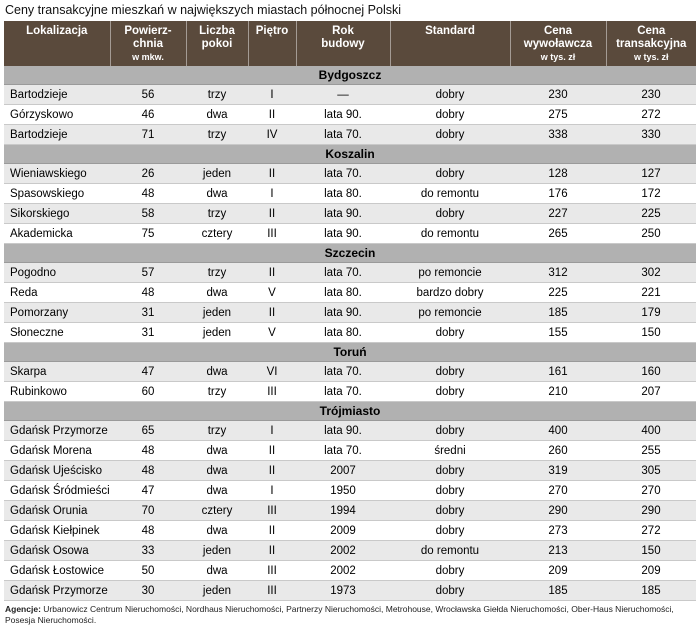 This screenshot has height=640, width=699. I want to click on column-header-4: Rok budowy, so click(342, 43).